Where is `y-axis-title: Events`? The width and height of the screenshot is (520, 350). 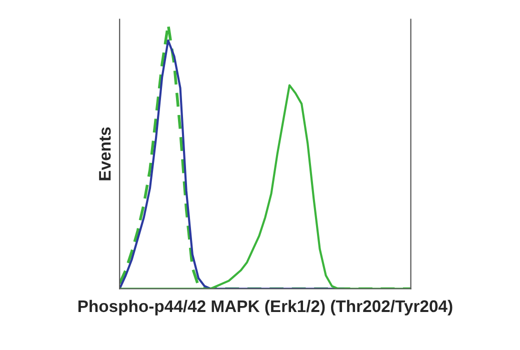 y-axis-title: Events is located at coordinates (105, 153).